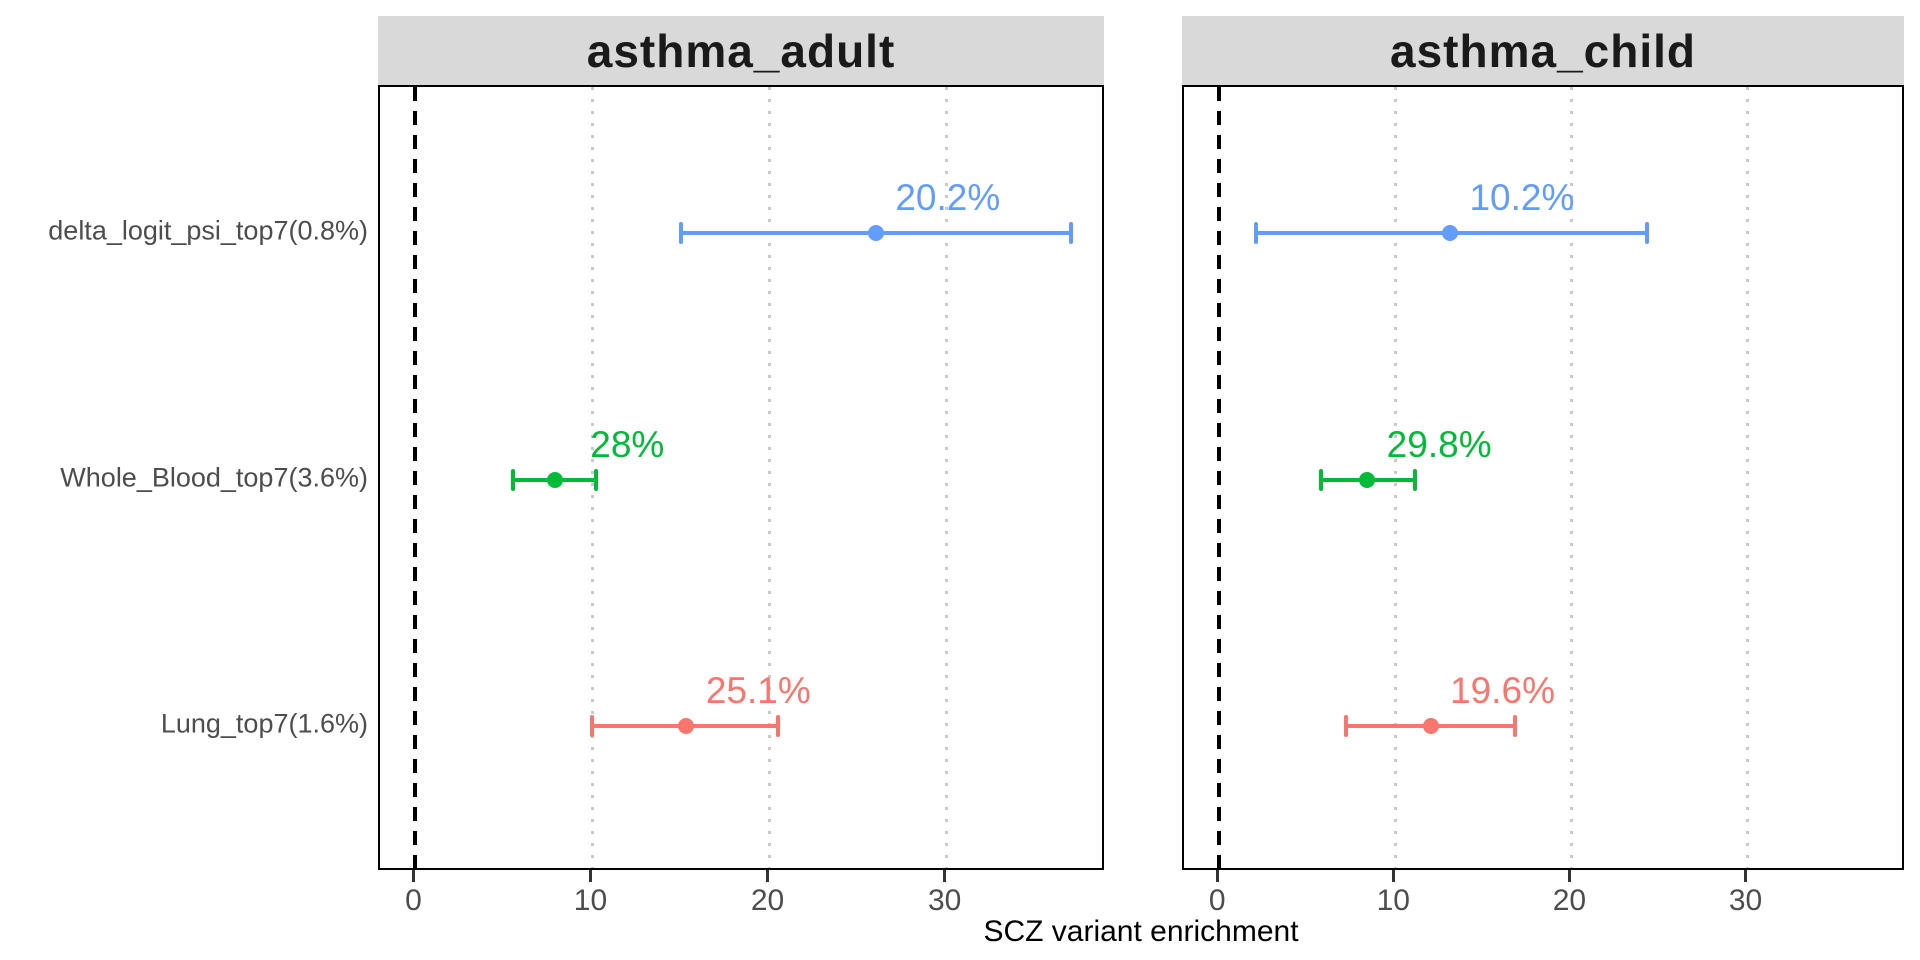  What do you see at coordinates (1522, 197) in the screenshot?
I see `enrichment-pct-label: 10.2%` at bounding box center [1522, 197].